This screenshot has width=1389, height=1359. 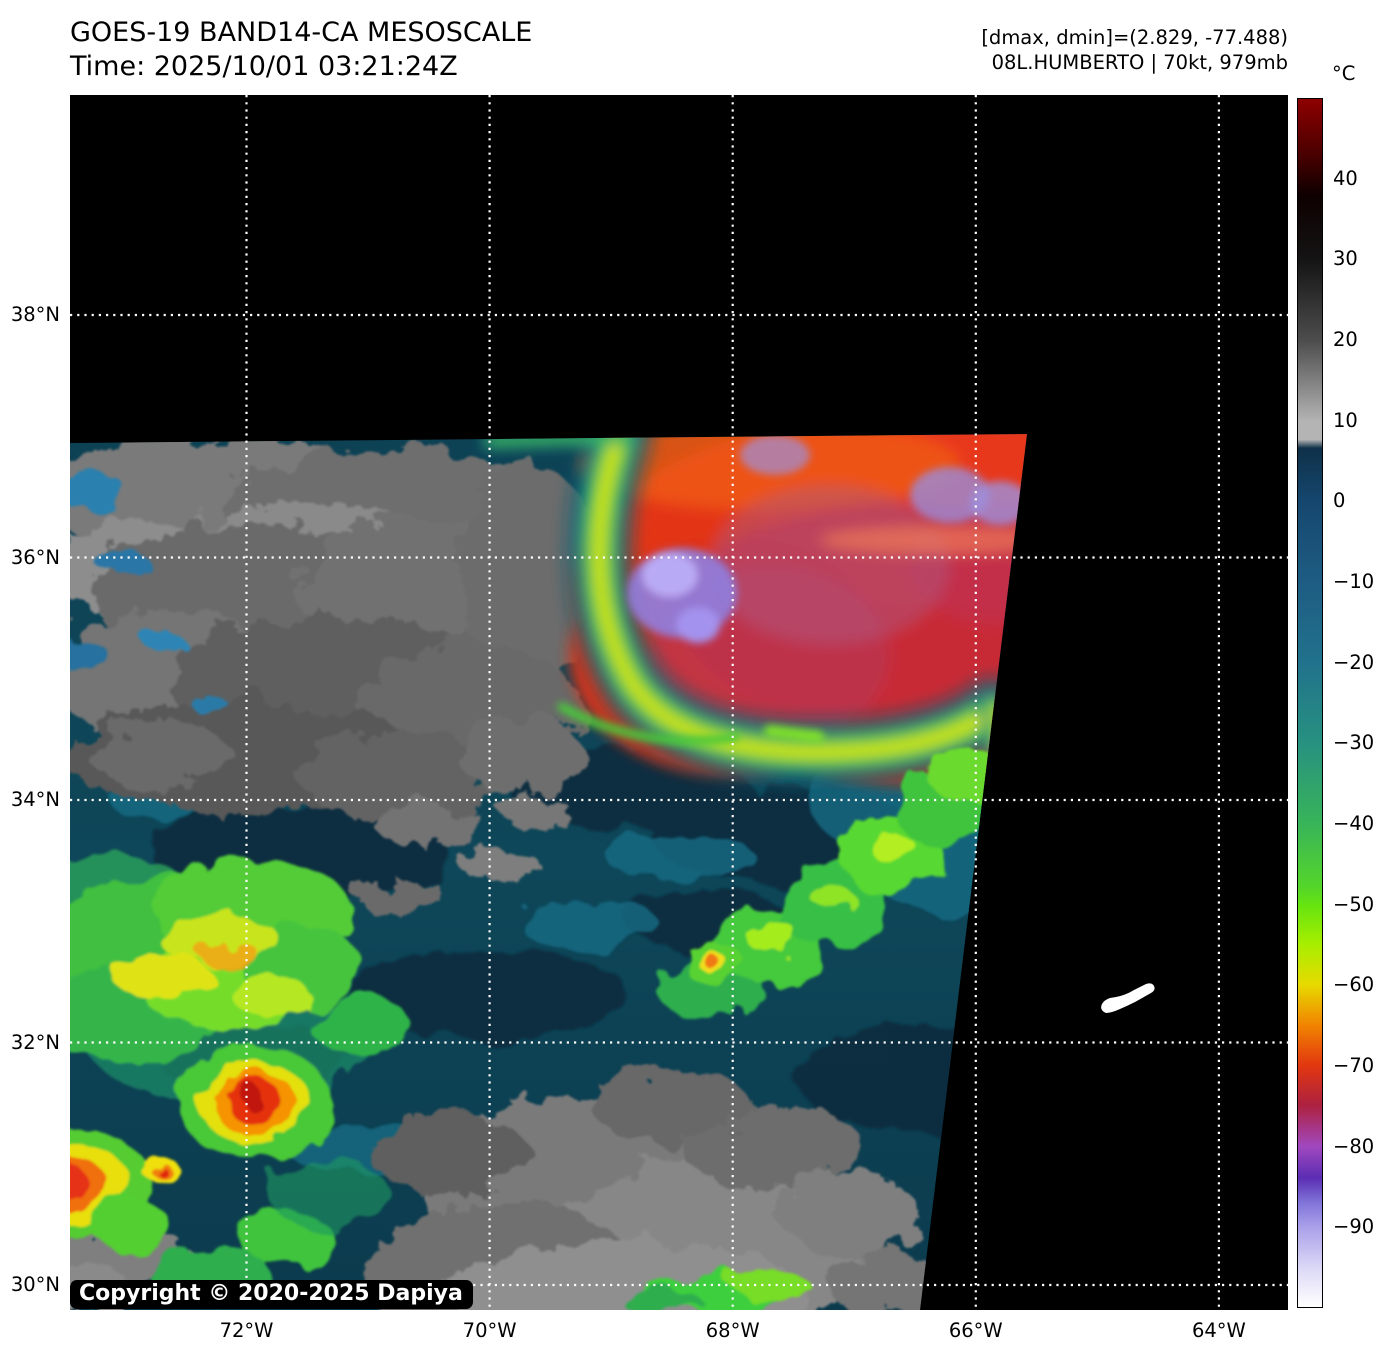 I want to click on colorbar-tick-labels: 40 30 20 10 0 −10 −20 −30 −40 −50 −60 −70 −80 −90, so click(x=1361, y=703).